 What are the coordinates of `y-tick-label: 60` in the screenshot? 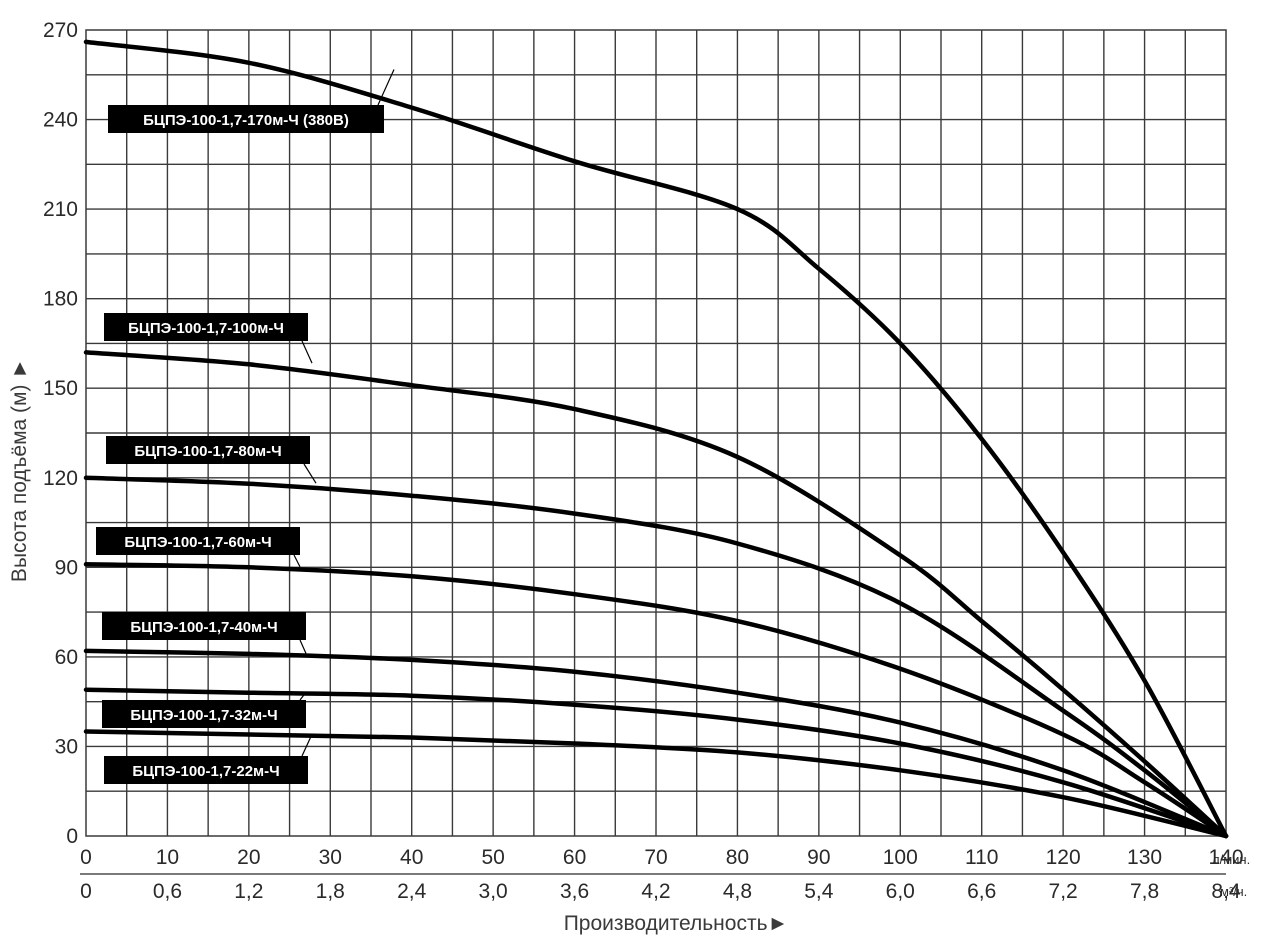 It's located at (66, 657).